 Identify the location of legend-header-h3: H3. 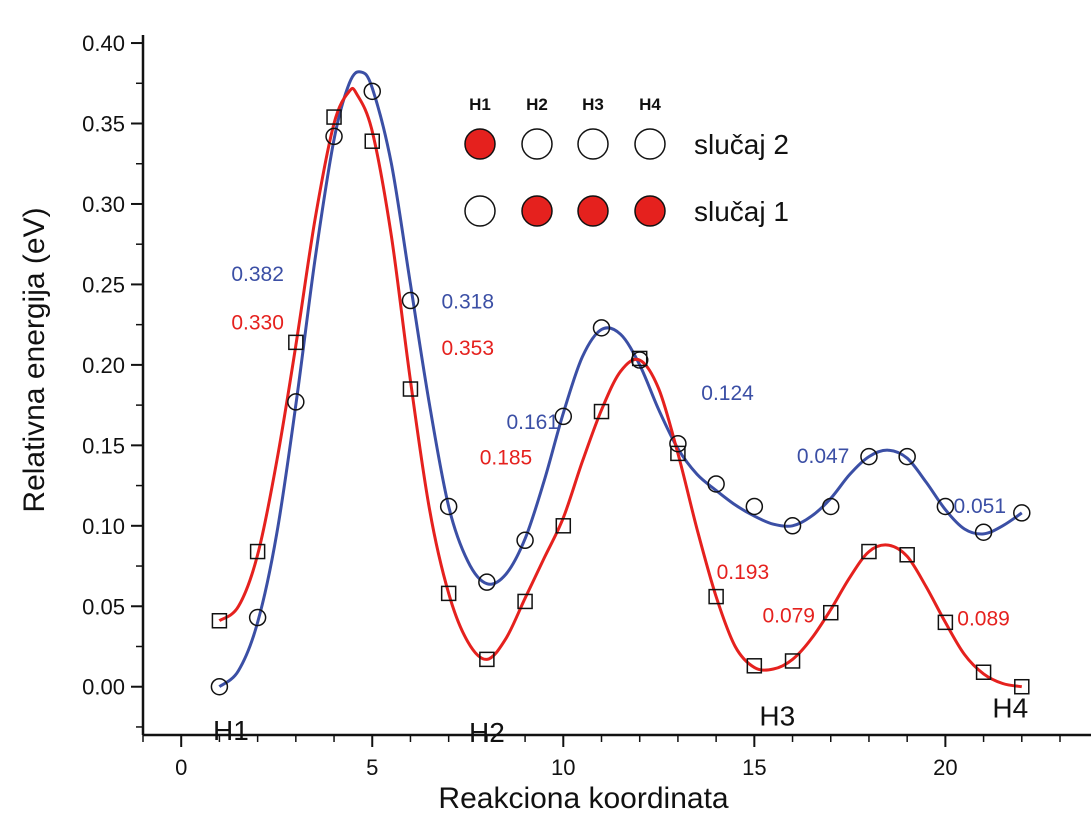
(593, 104).